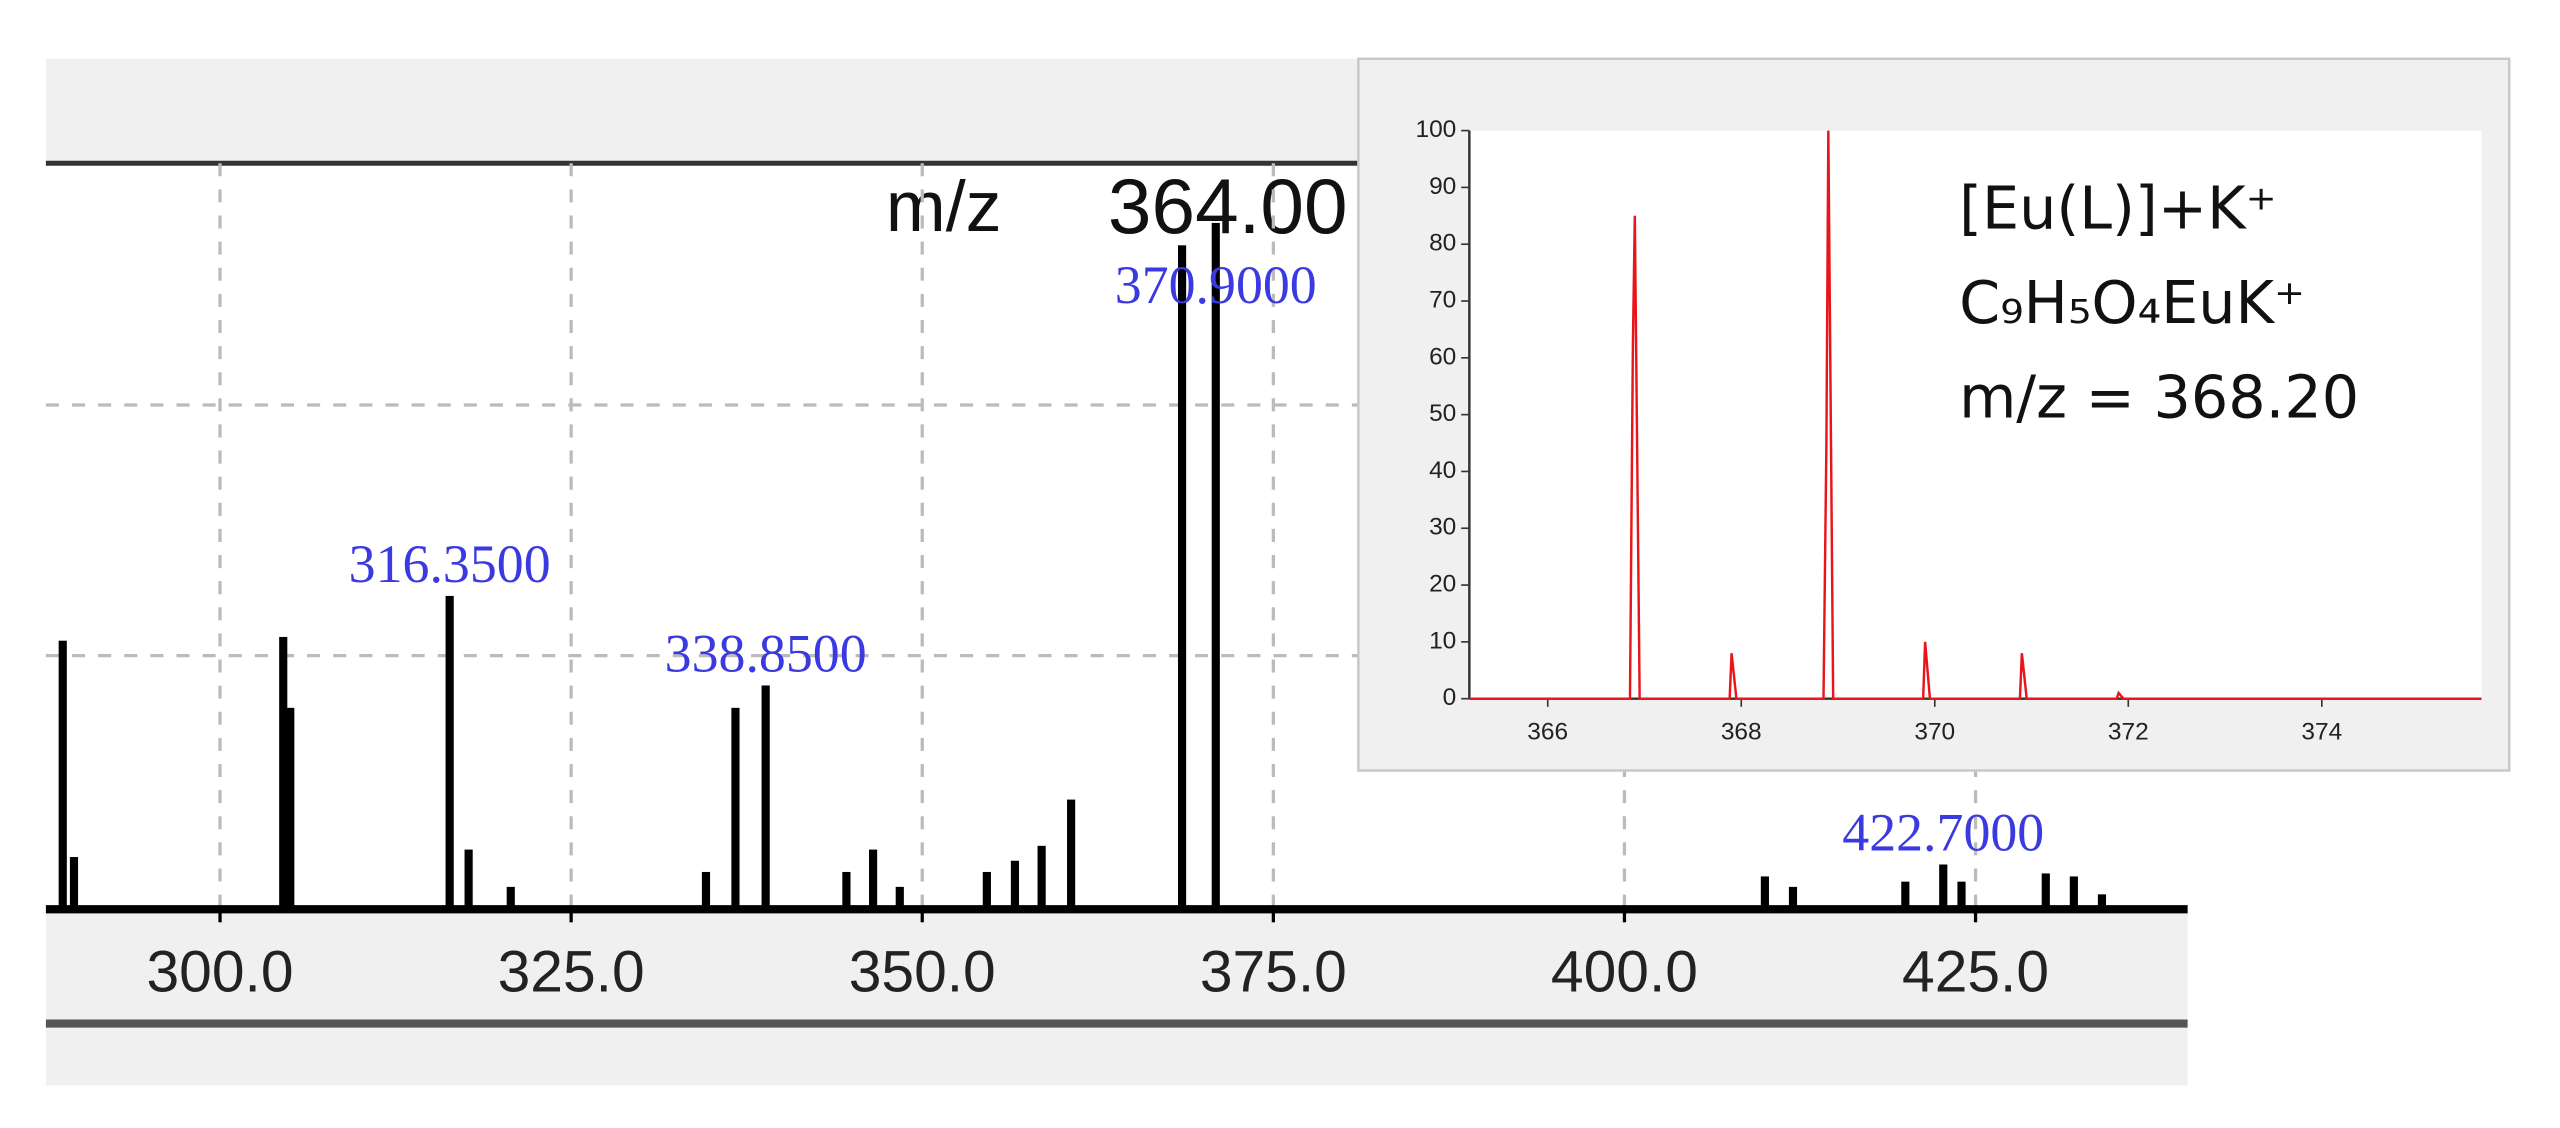 This screenshot has width=2560, height=1128. What do you see at coordinates (2159, 397) in the screenshot?
I see `formula-text: m/z = 368.20` at bounding box center [2159, 397].